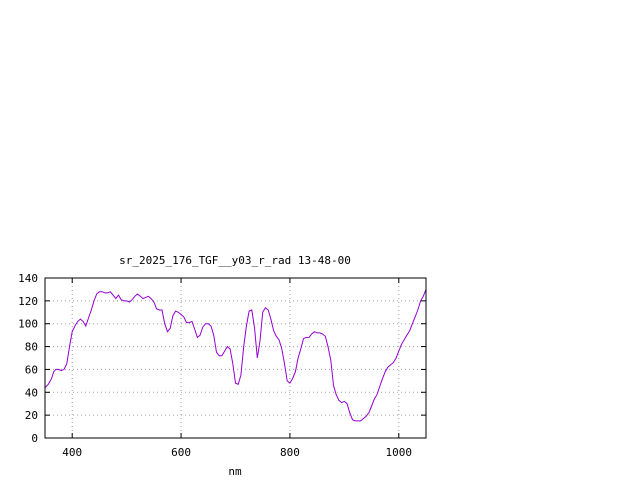  I want to click on x-tick-label: 1000, so click(399, 452).